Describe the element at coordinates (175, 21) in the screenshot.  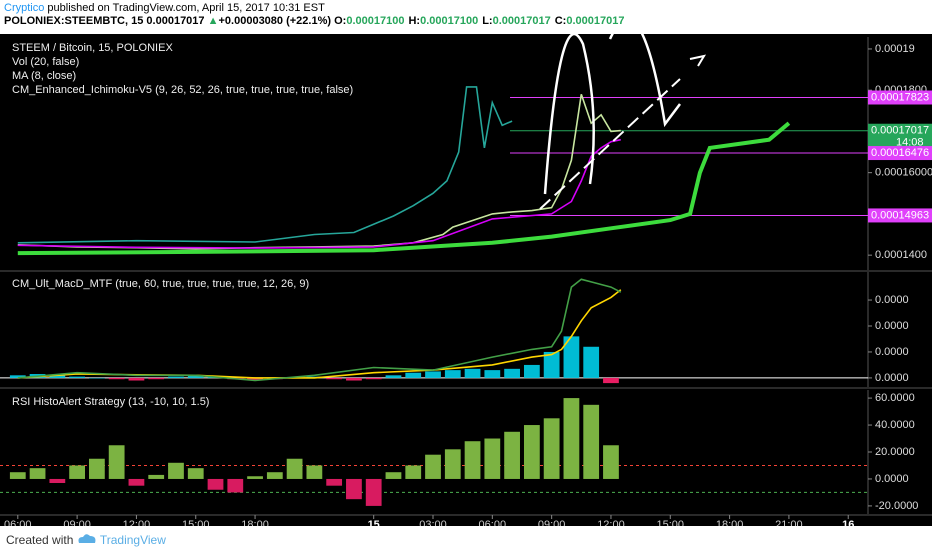
I see `last: 0.00017017` at that location.